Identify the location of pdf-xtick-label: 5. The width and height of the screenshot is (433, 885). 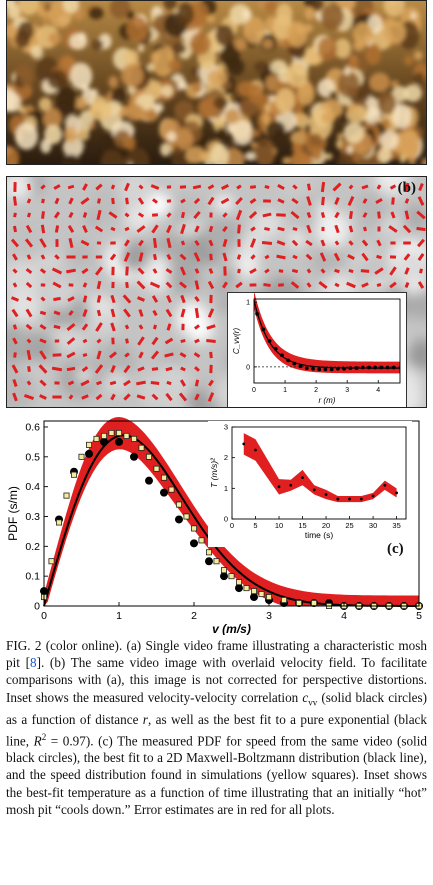
(419, 616).